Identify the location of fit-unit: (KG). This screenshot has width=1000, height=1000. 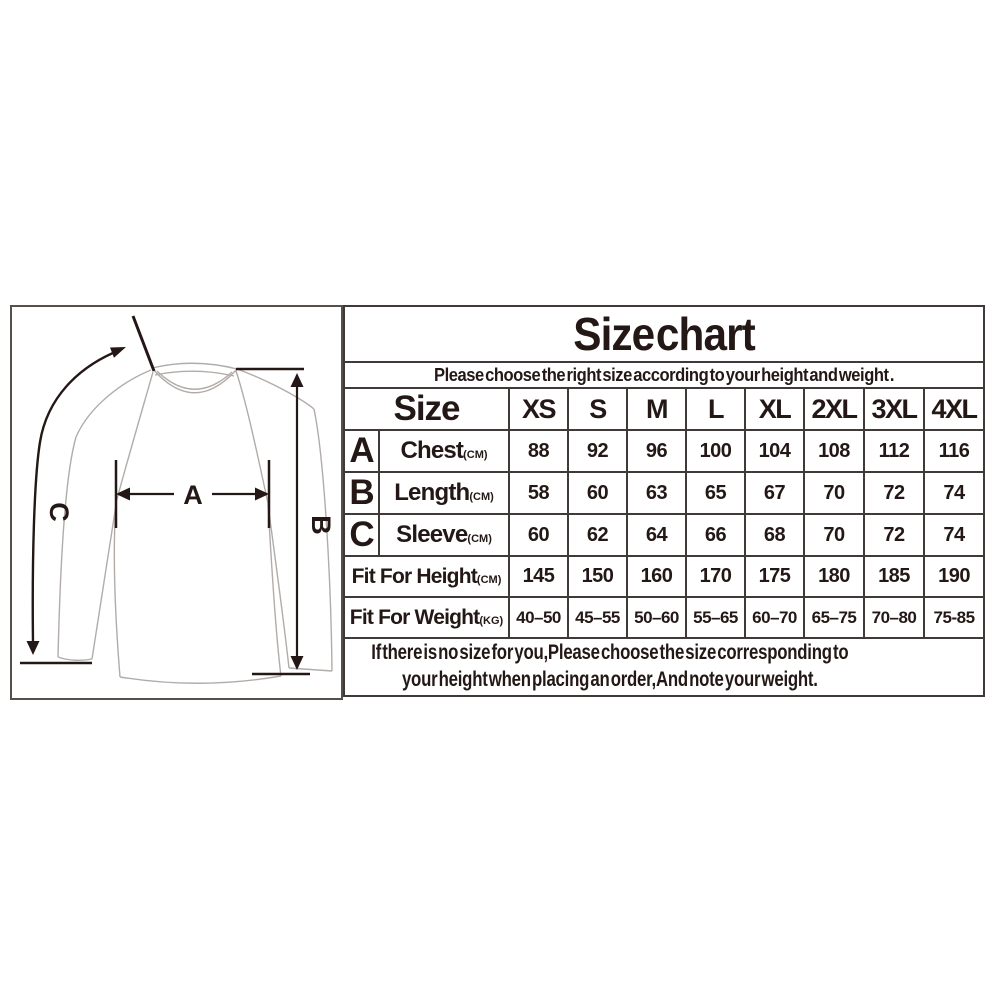
(491, 620).